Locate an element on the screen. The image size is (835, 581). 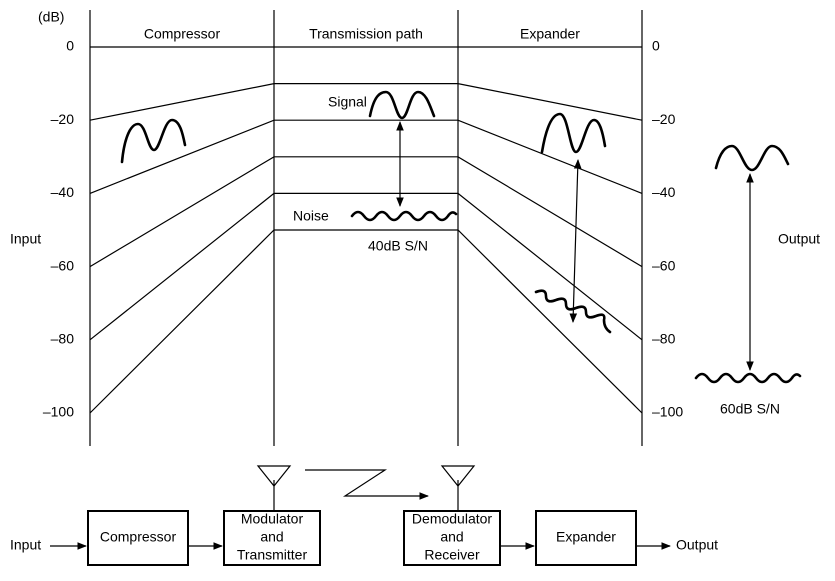
block-label: Modulator is located at coordinates (272, 519).